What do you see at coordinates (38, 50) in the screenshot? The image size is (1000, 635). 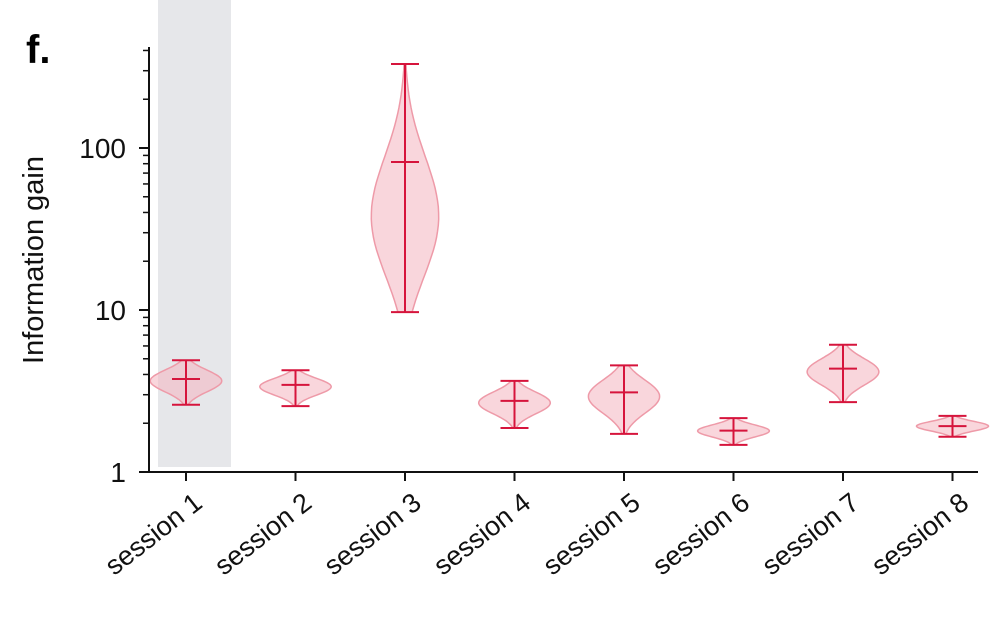 I see `panel-label: f.` at bounding box center [38, 50].